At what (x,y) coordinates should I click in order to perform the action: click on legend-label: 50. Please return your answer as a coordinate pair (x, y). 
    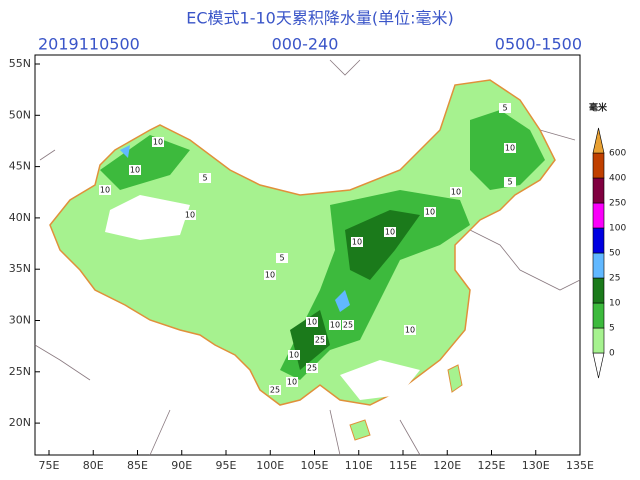
    Looking at the image, I should click on (615, 254).